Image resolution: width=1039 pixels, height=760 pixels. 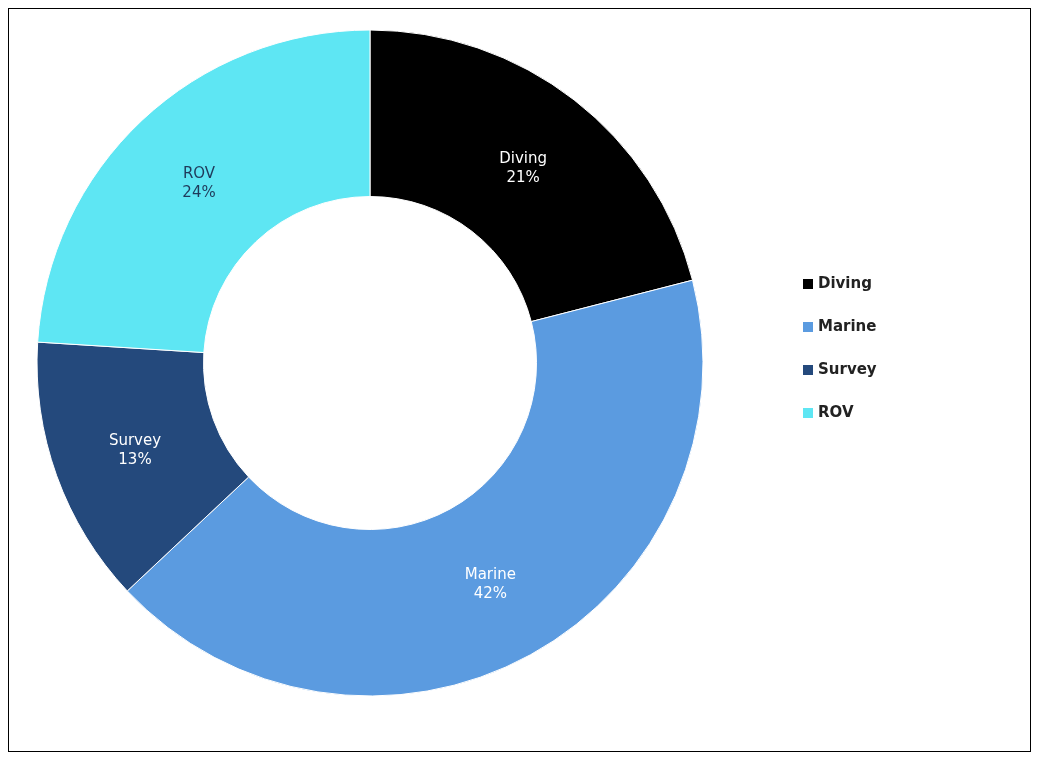 What do you see at coordinates (135, 439) in the screenshot?
I see `slice-label: Survey` at bounding box center [135, 439].